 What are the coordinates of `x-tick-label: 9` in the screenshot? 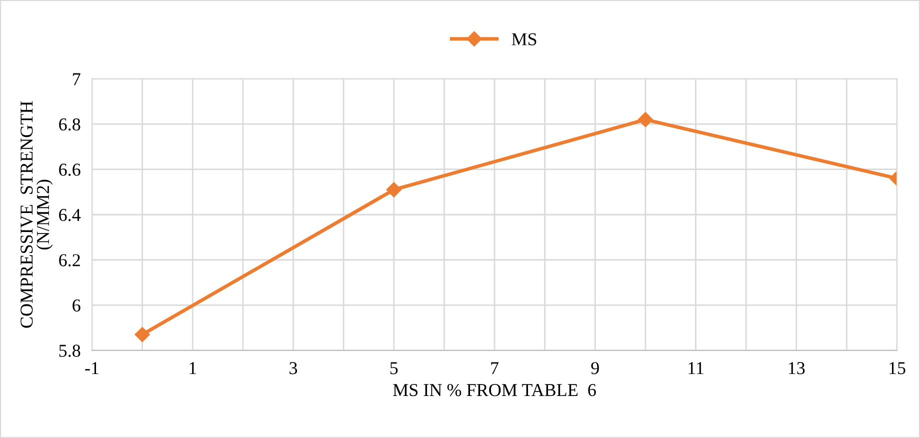 It's located at (595, 368).